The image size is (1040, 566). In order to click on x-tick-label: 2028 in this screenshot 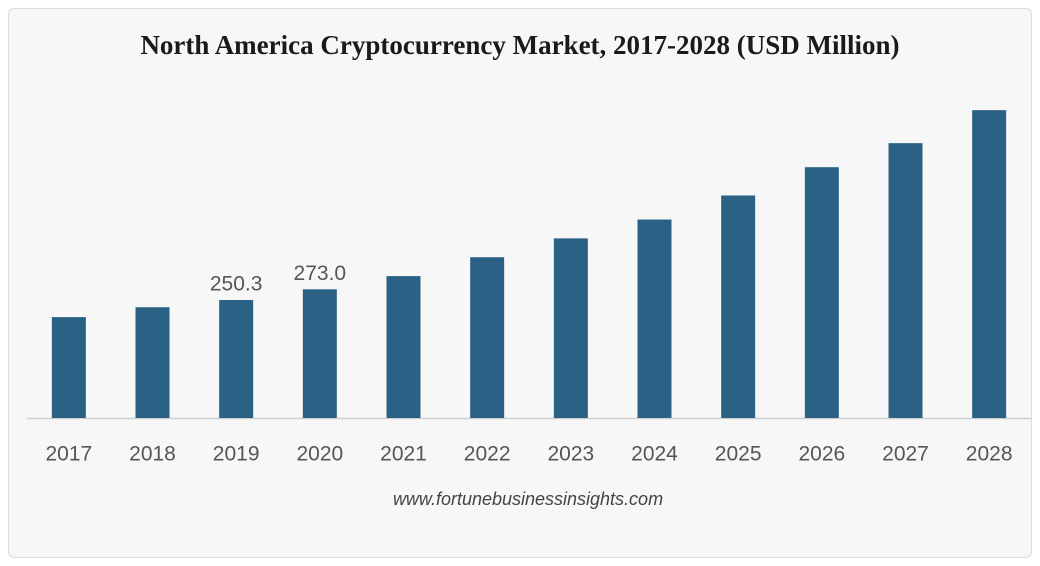, I will do `click(989, 454)`.